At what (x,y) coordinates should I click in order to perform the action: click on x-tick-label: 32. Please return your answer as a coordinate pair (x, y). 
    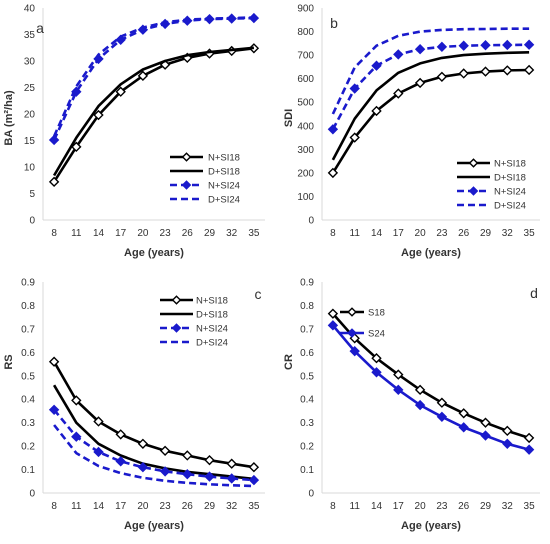
    Looking at the image, I should click on (232, 233).